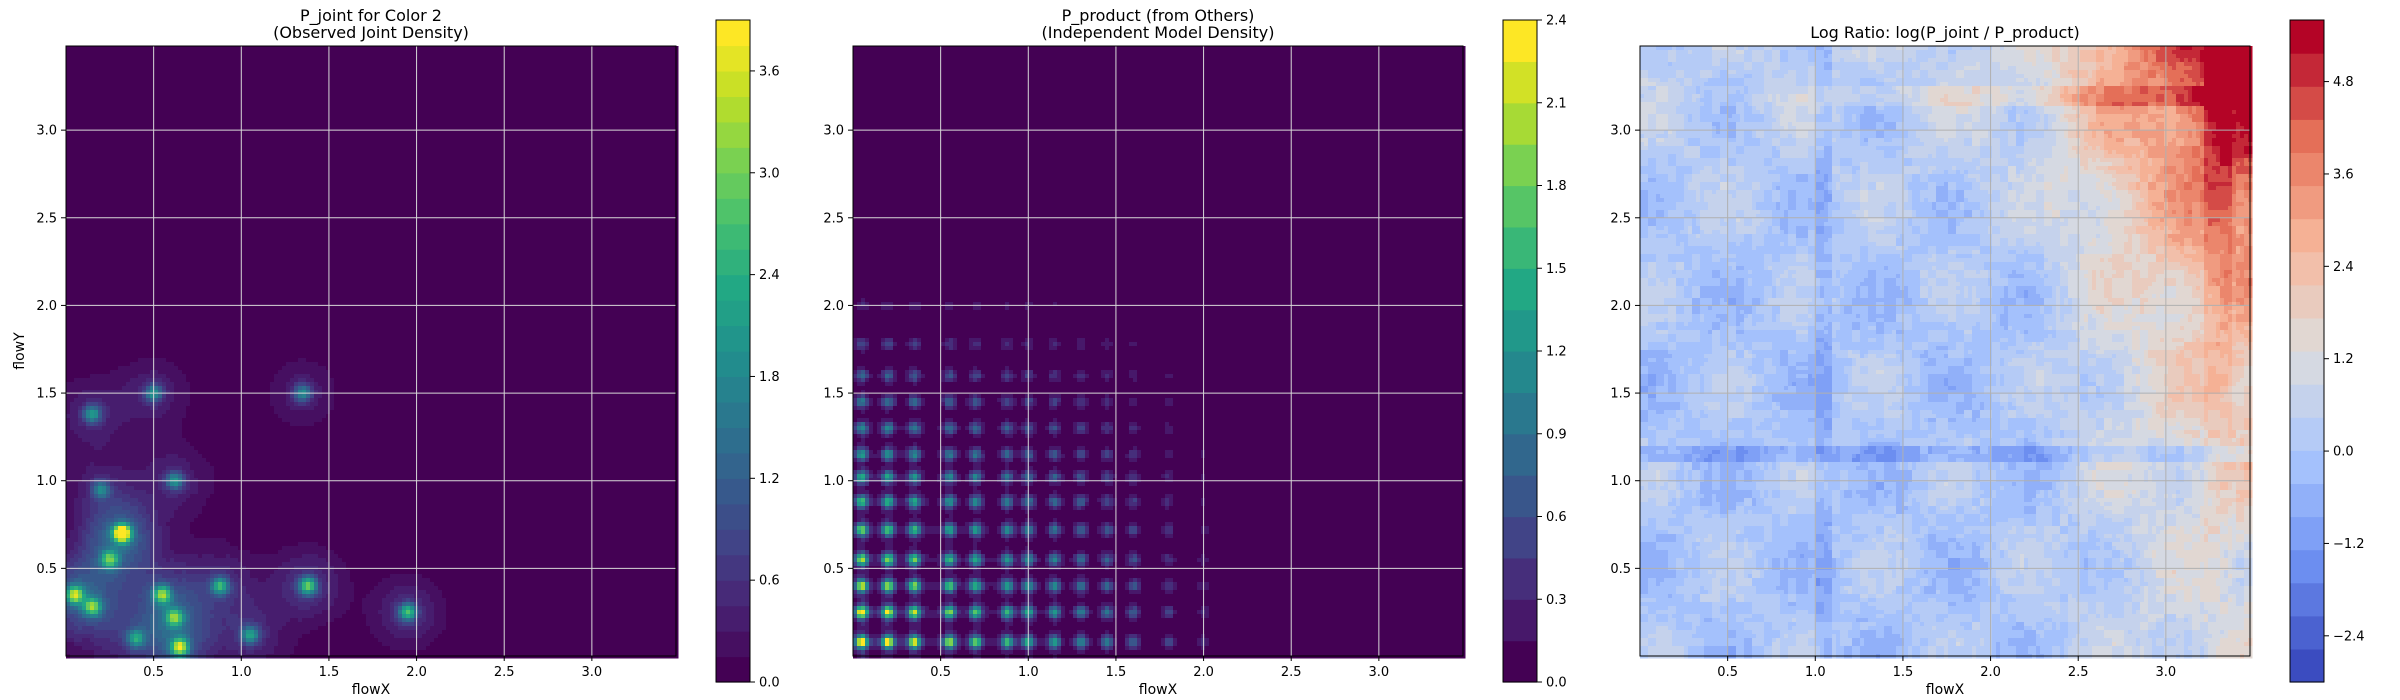 The width and height of the screenshot is (2400, 700). Describe the element at coordinates (20, 351) in the screenshot. I see `y-axis-label-1: flowY` at that location.